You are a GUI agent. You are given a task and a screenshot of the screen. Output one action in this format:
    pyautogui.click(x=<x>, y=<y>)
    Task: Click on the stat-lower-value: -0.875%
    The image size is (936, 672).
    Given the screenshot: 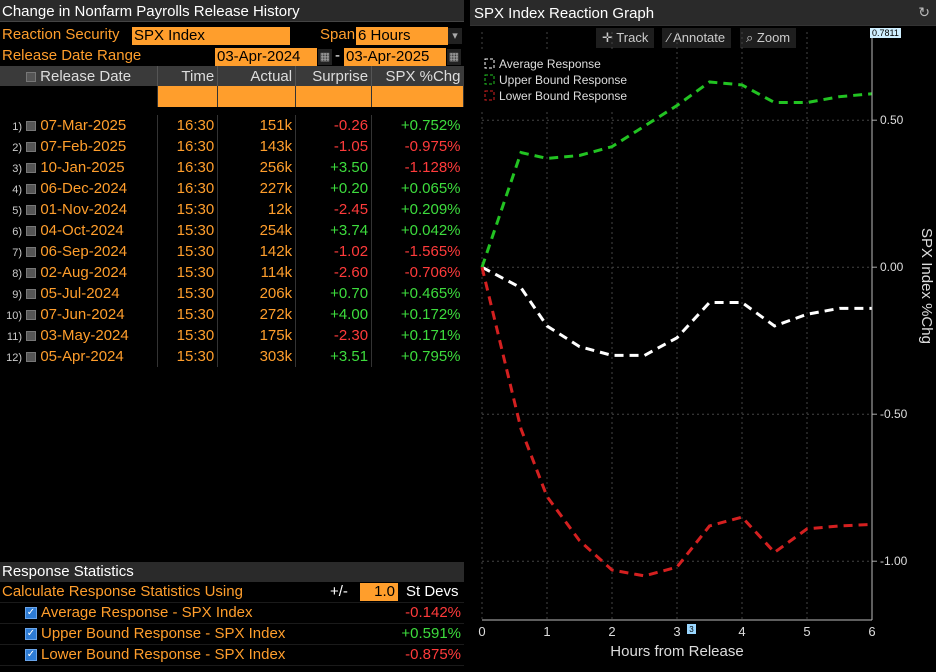 What is the action you would take?
    pyautogui.click(x=433, y=654)
    